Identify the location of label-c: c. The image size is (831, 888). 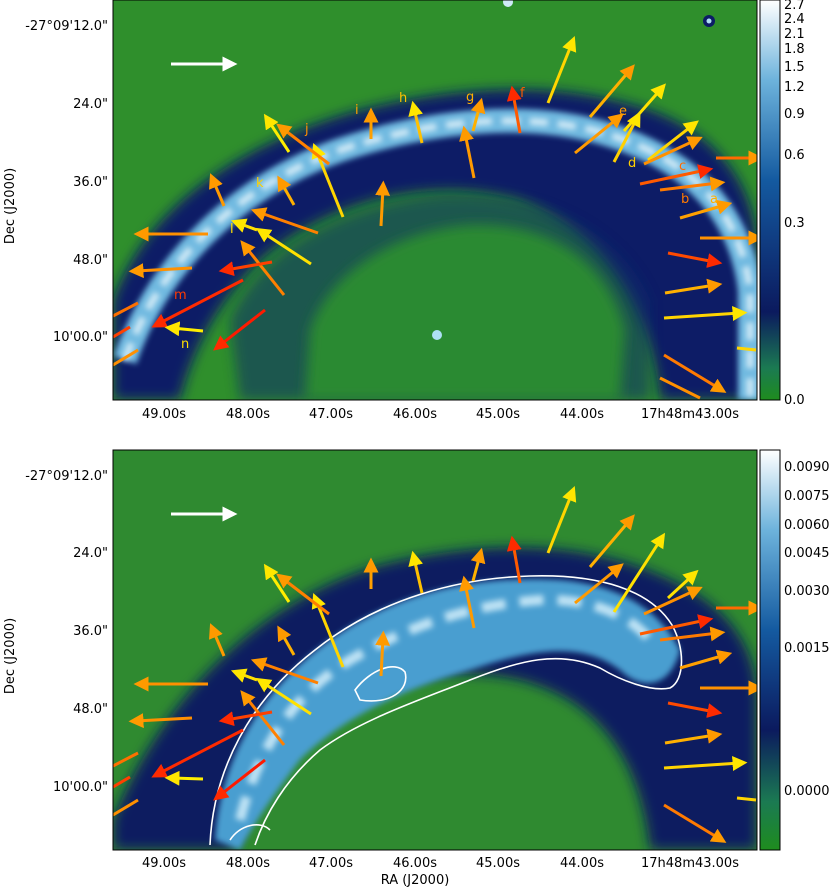
(682, 166).